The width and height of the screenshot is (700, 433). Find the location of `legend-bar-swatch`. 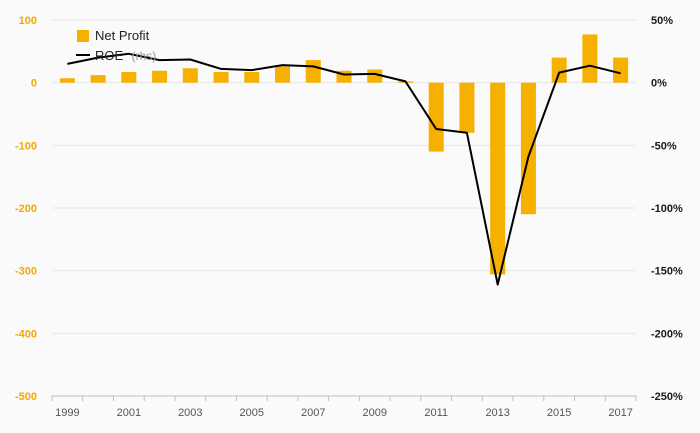

legend-bar-swatch is located at coordinates (83, 36).